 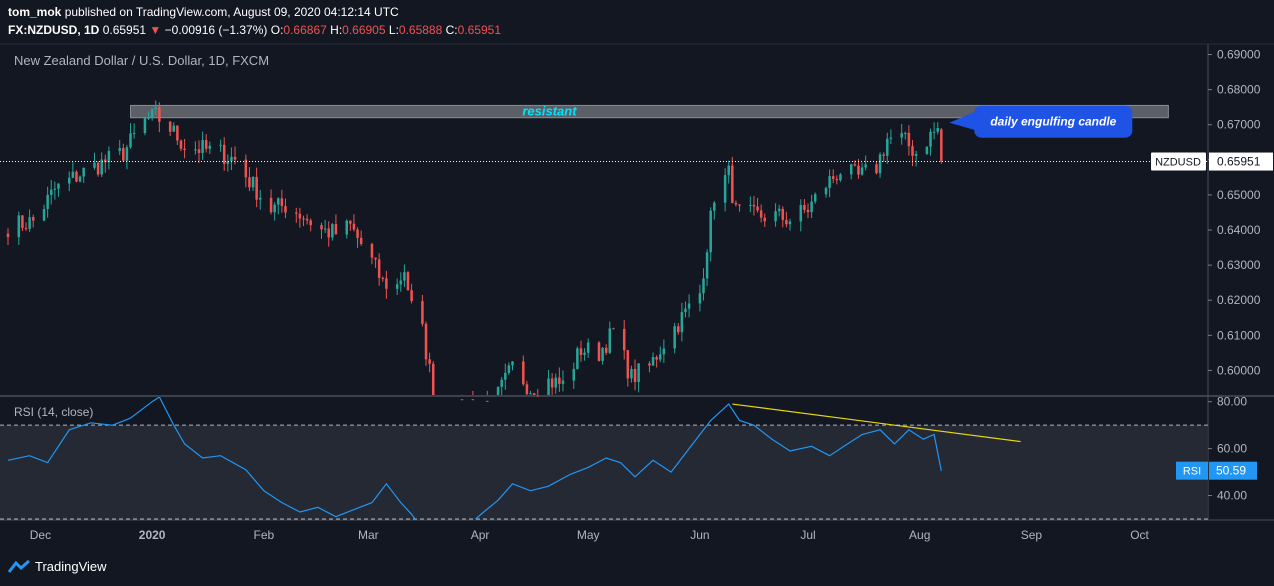 I want to click on price-tick-label: 0.64000, so click(x=1239, y=230).